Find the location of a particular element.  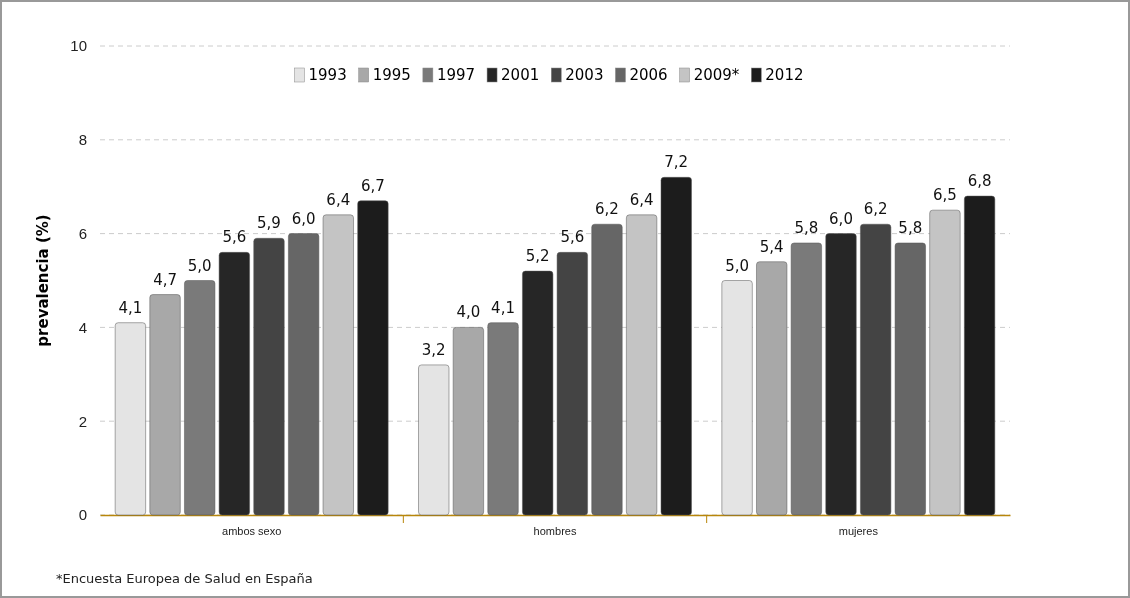

data-label: 6,5 is located at coordinates (945, 195).